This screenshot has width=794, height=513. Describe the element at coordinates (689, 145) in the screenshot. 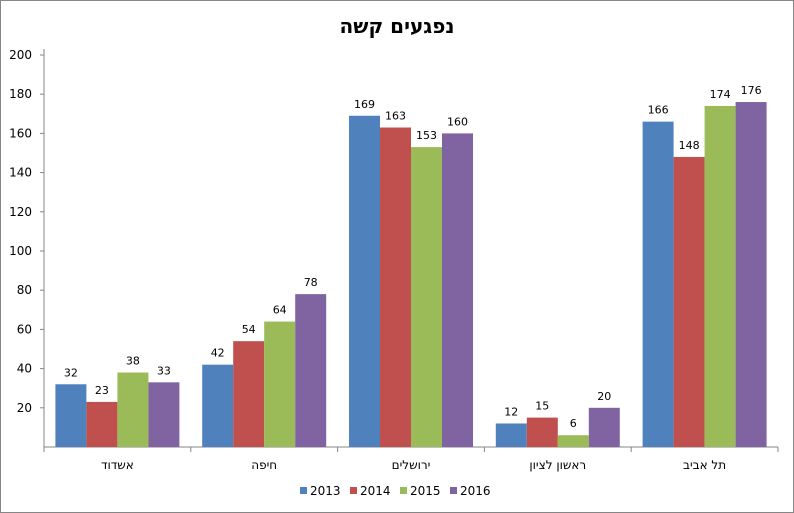

I see `data-label: 148` at that location.